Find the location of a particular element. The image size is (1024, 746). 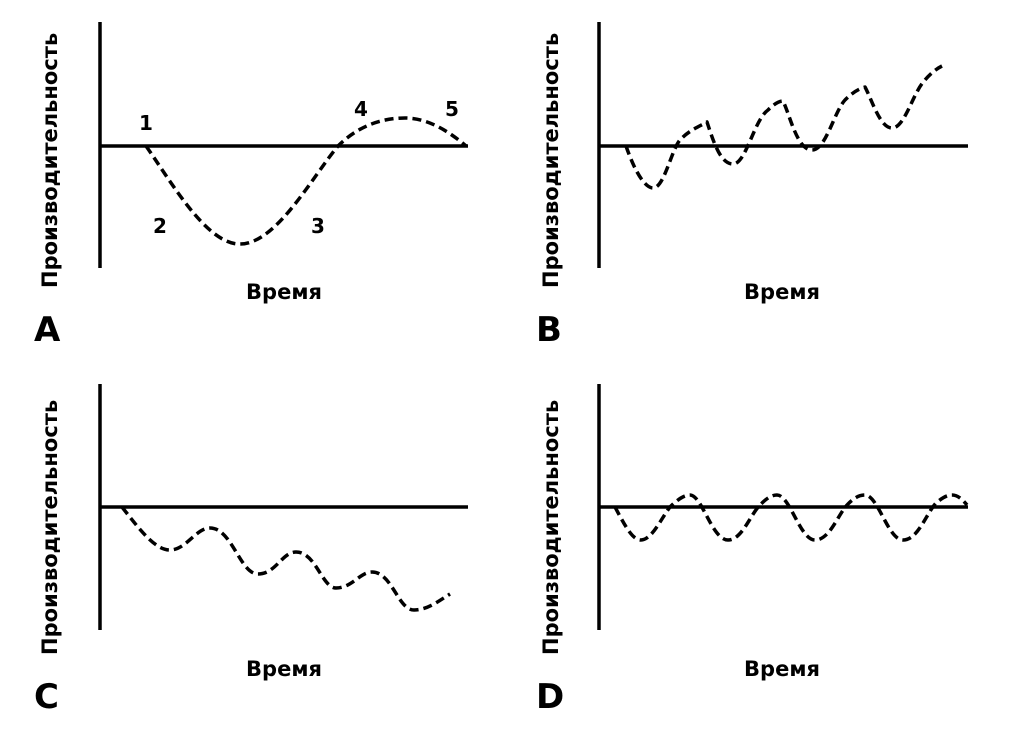

panel-a-marker-1: 1 is located at coordinates (146, 123).